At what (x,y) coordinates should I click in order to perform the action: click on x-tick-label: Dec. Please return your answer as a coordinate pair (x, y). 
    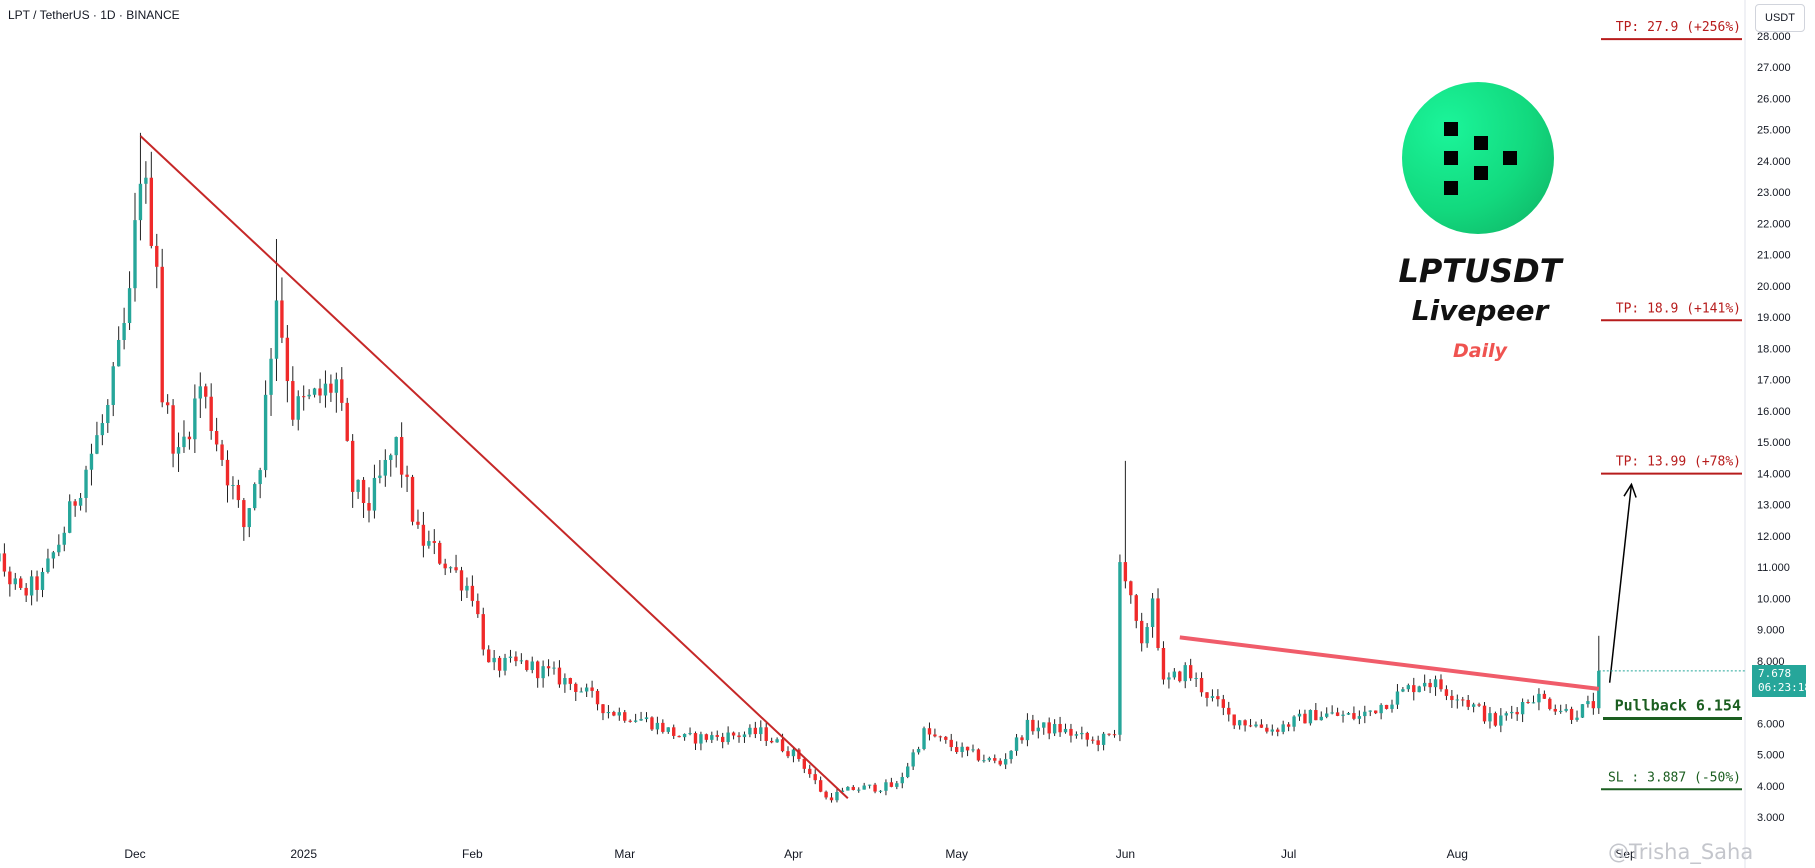
    Looking at the image, I should click on (134, 854).